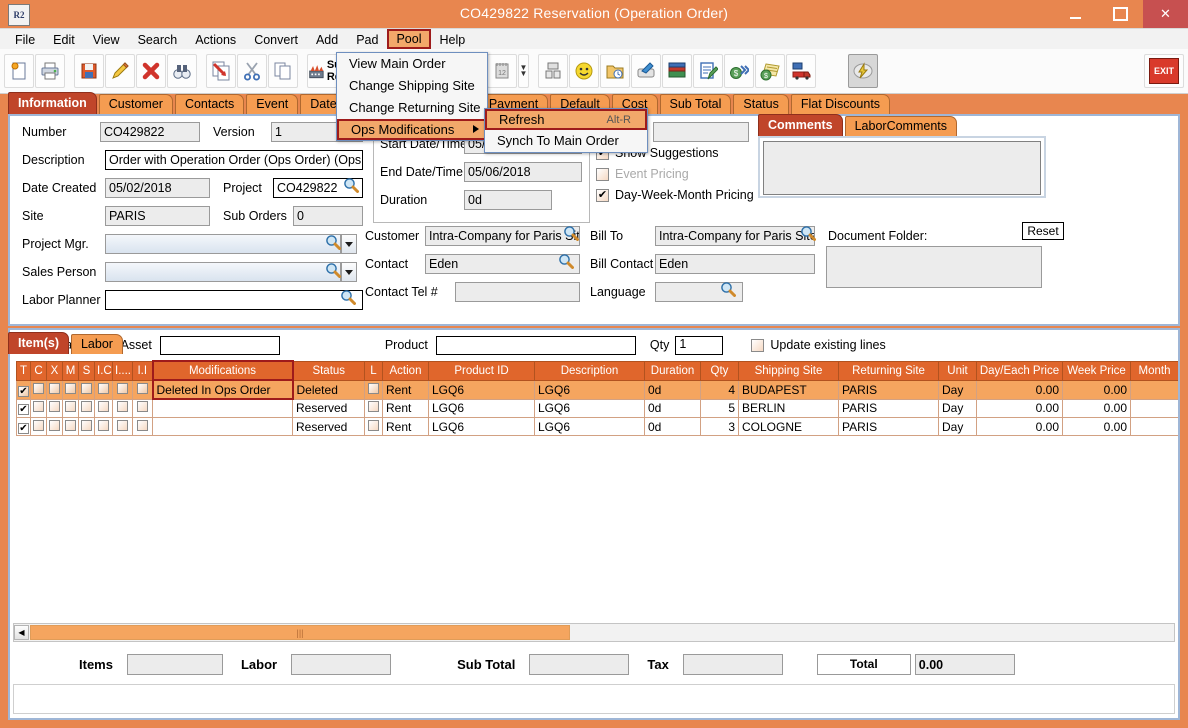 The height and width of the screenshot is (728, 1188). I want to click on grid-header-action: Action, so click(405, 370).